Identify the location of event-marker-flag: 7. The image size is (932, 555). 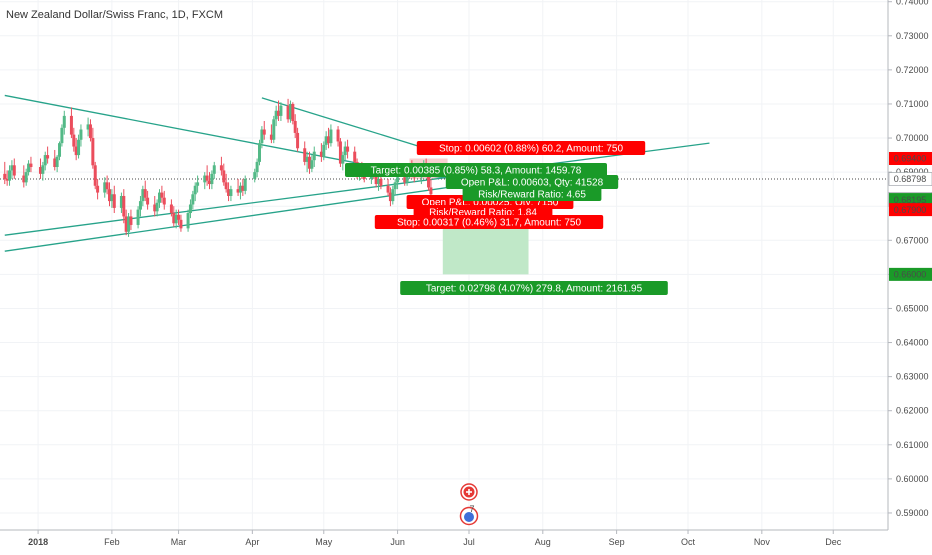
(469, 515).